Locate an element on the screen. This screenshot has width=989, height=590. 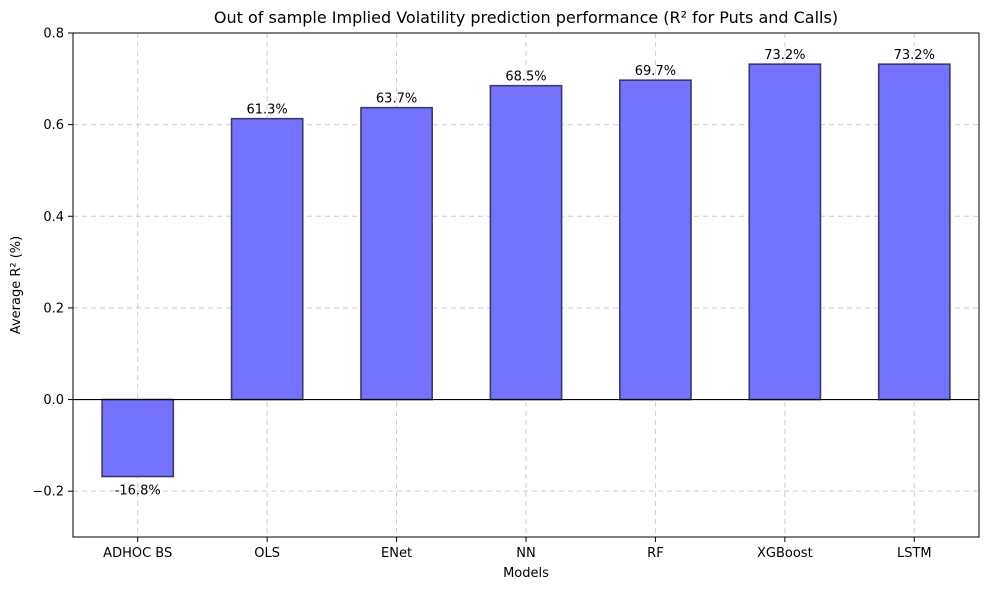
y-tick-label: 0.6 is located at coordinates (53, 125).